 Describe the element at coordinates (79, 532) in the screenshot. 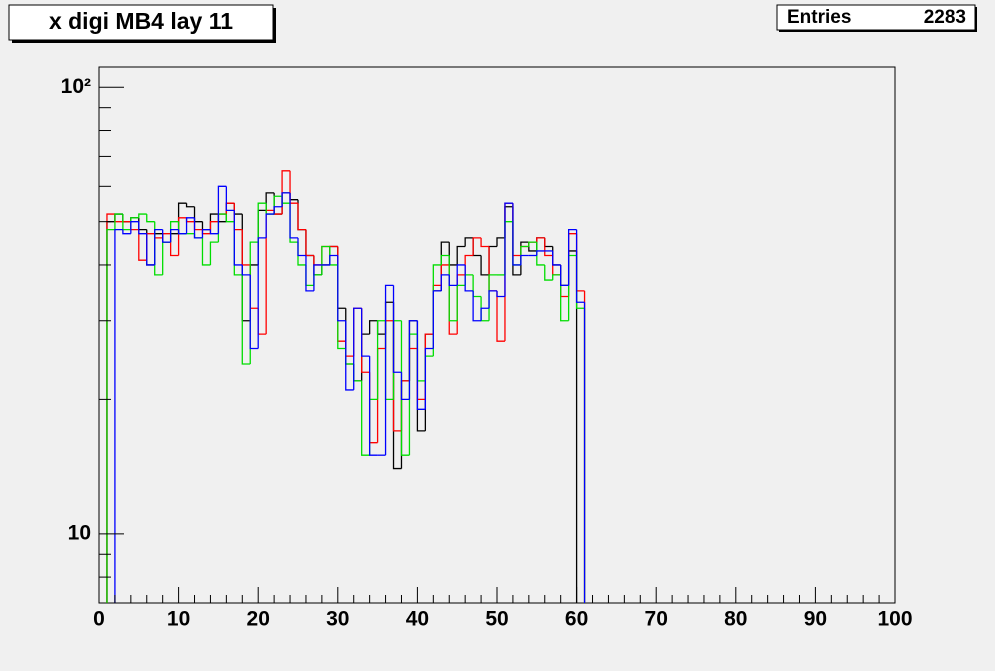

I see `y-tick-label: 10` at that location.